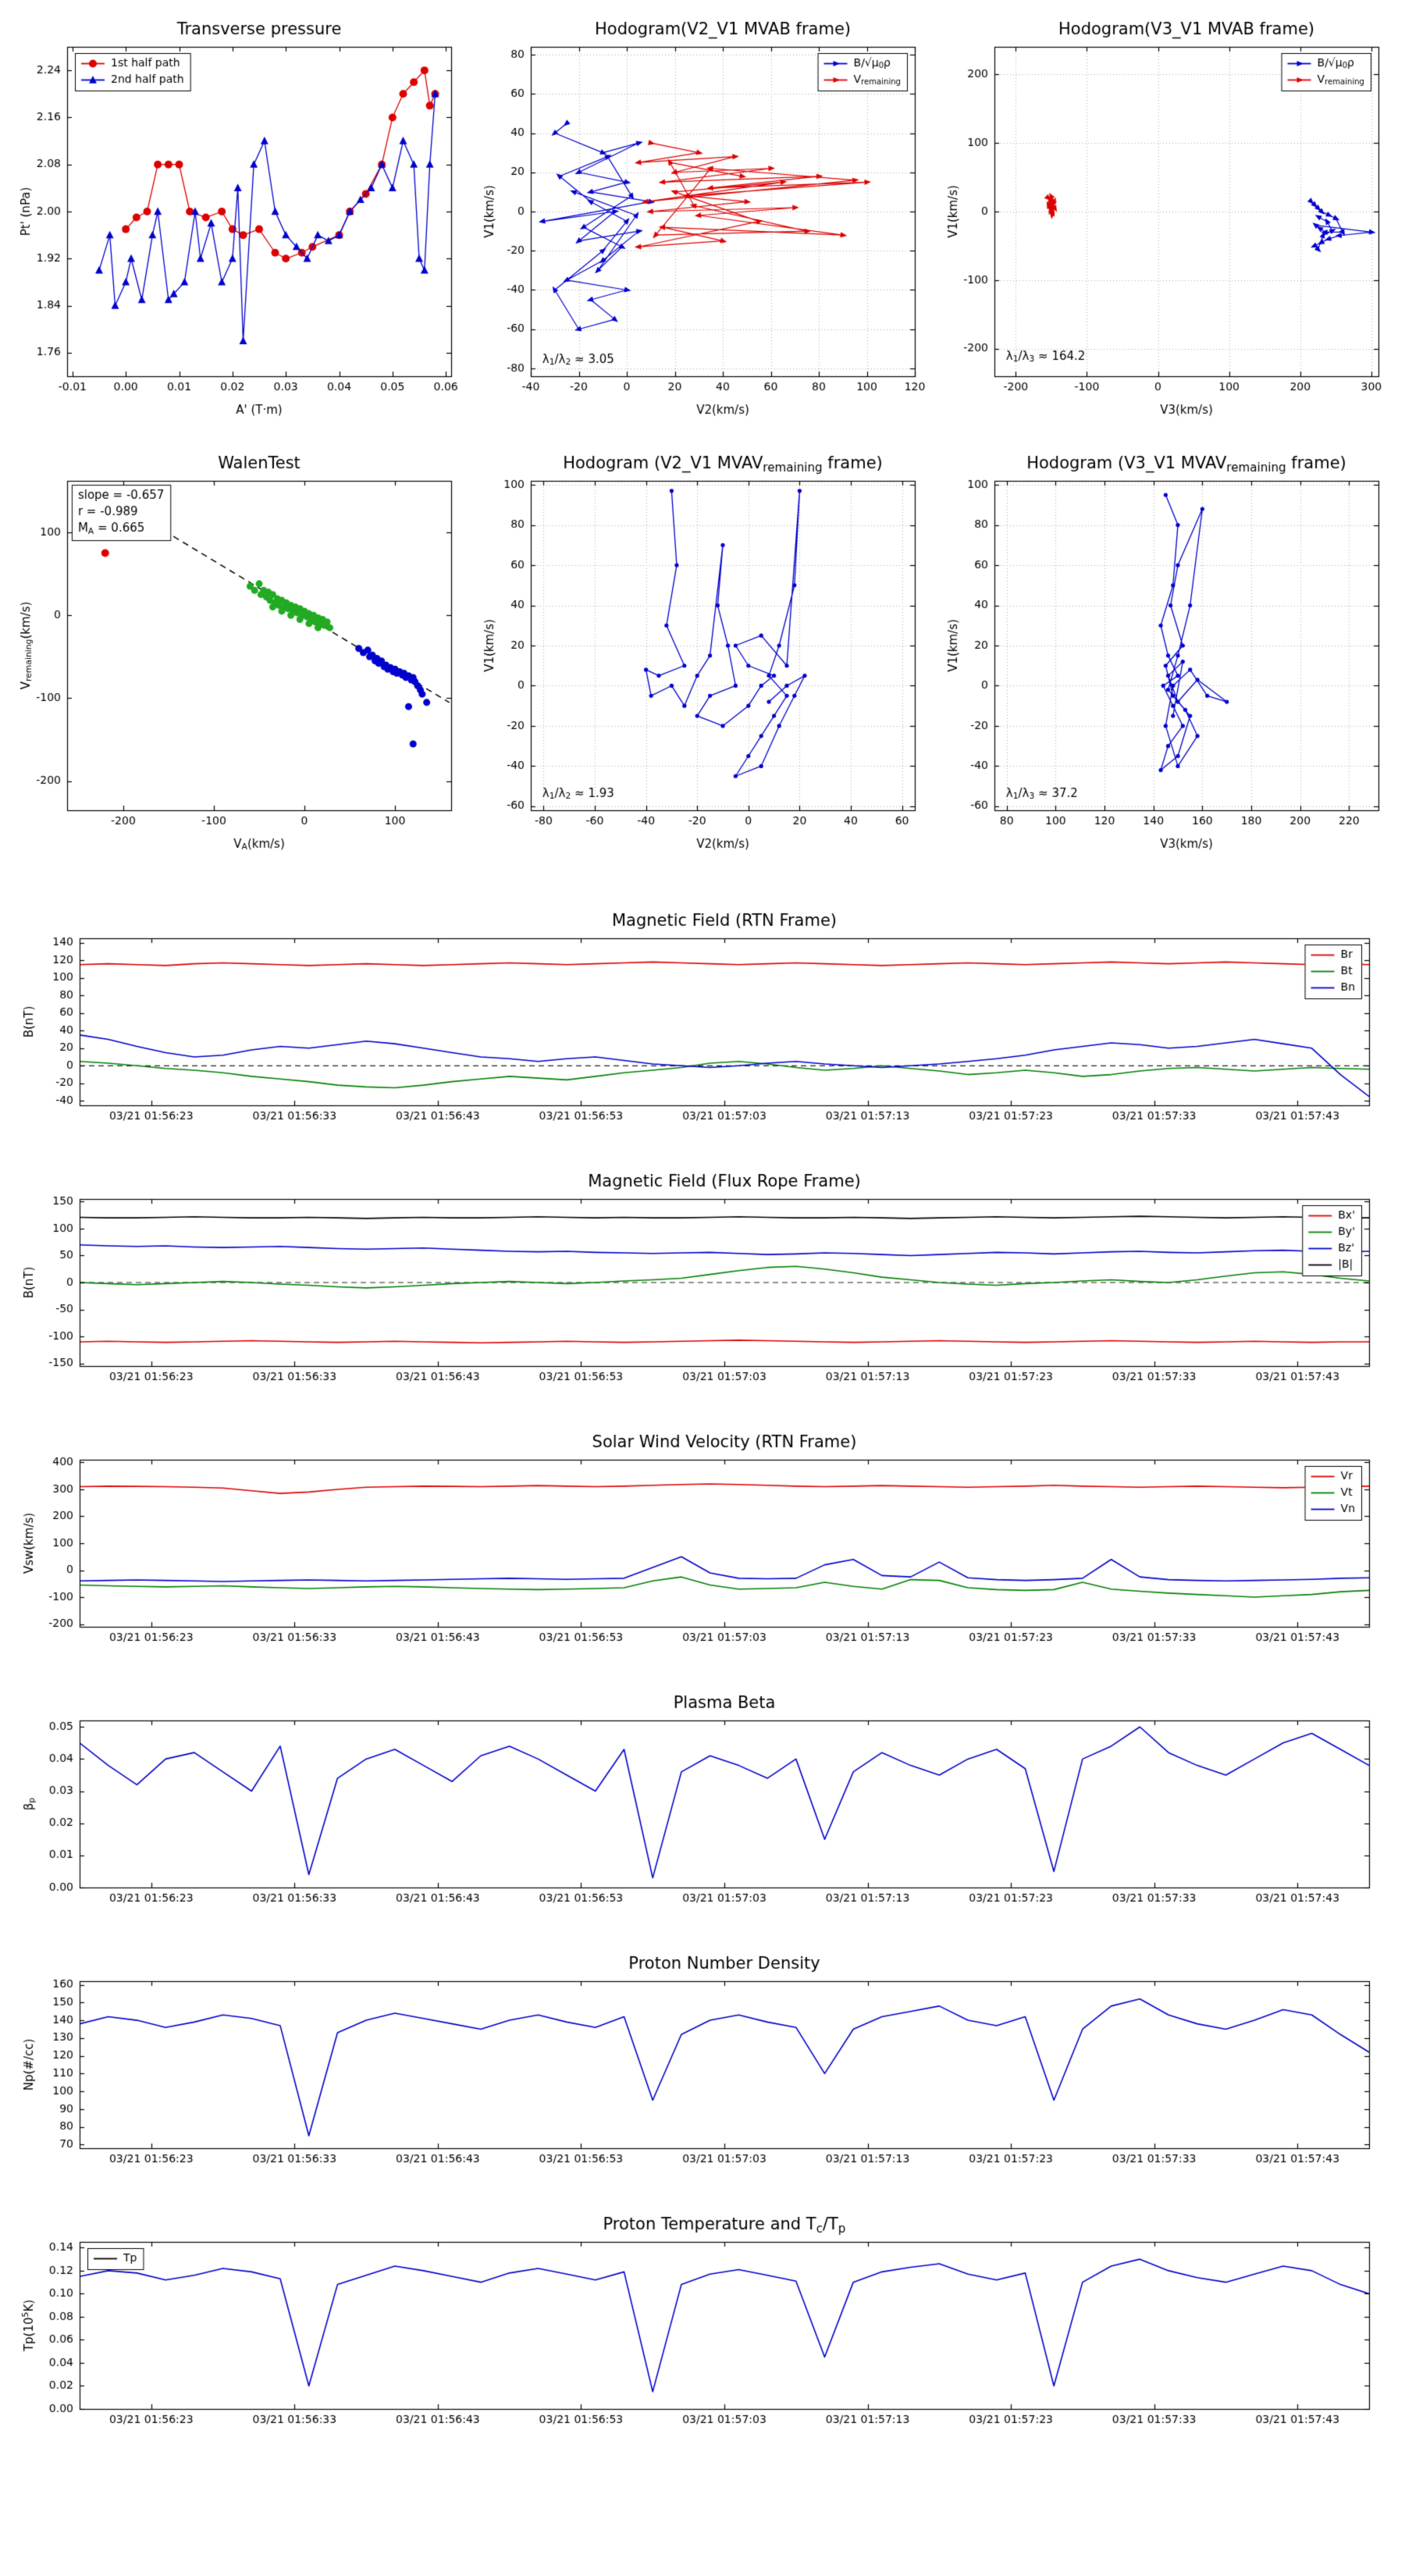 This screenshot has height=2576, width=1405. I want to click on hodogram-v2v1-mvav-cell, so click(703, 652).